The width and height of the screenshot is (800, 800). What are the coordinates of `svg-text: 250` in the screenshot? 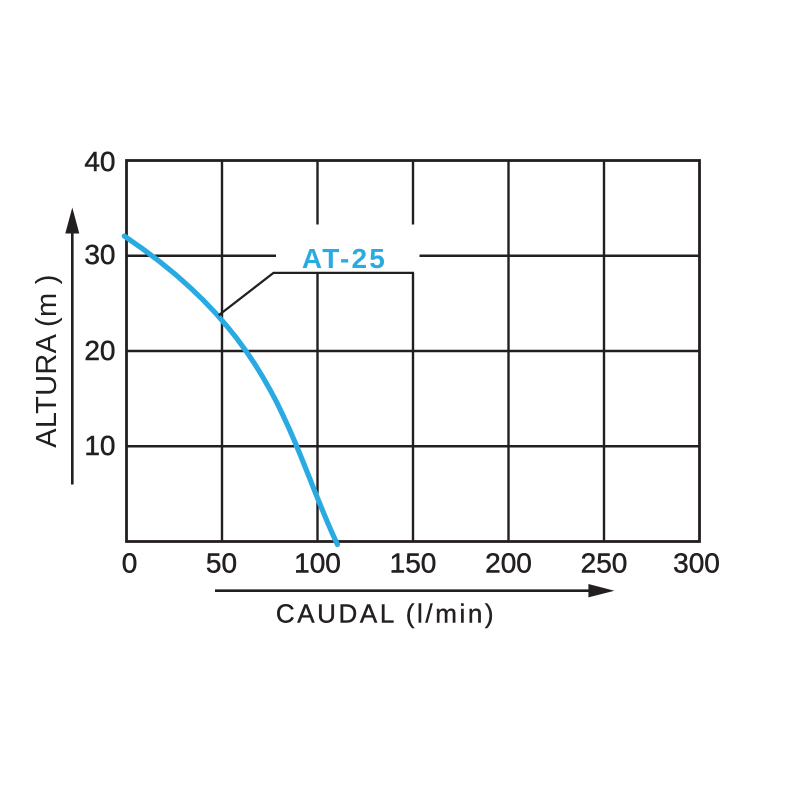 It's located at (604, 563).